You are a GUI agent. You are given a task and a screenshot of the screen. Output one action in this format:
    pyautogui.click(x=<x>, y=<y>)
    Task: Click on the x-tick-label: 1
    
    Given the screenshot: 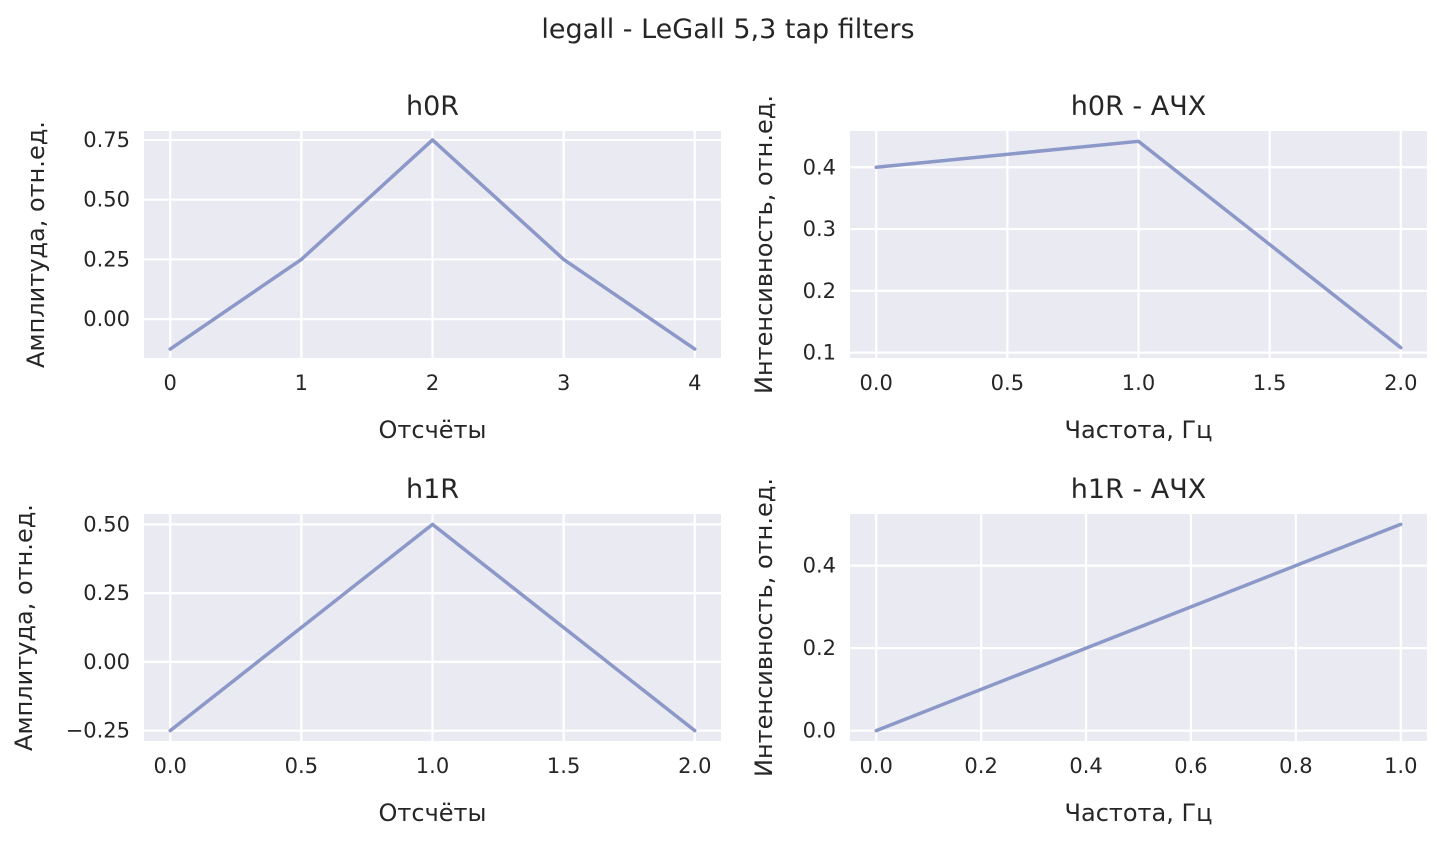 What is the action you would take?
    pyautogui.click(x=301, y=383)
    